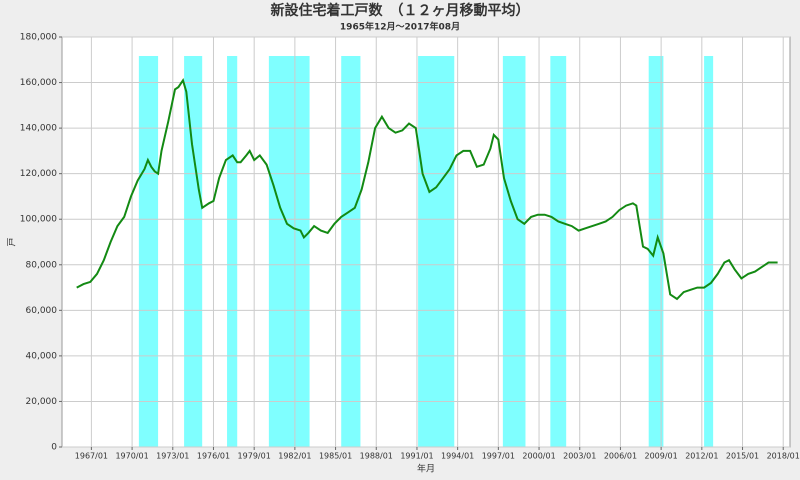 The width and height of the screenshot is (800, 480). What do you see at coordinates (131, 456) in the screenshot?
I see `x-tick-label: 1970/01` at bounding box center [131, 456].